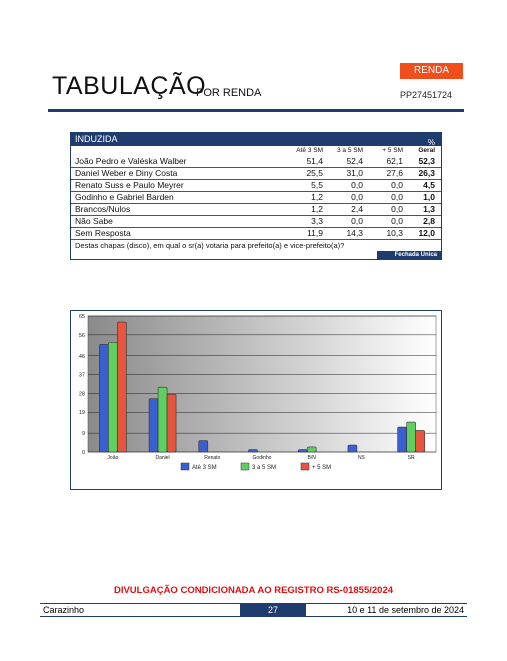 The height and width of the screenshot is (661, 507). I want to click on cell: 11,9, so click(315, 233).